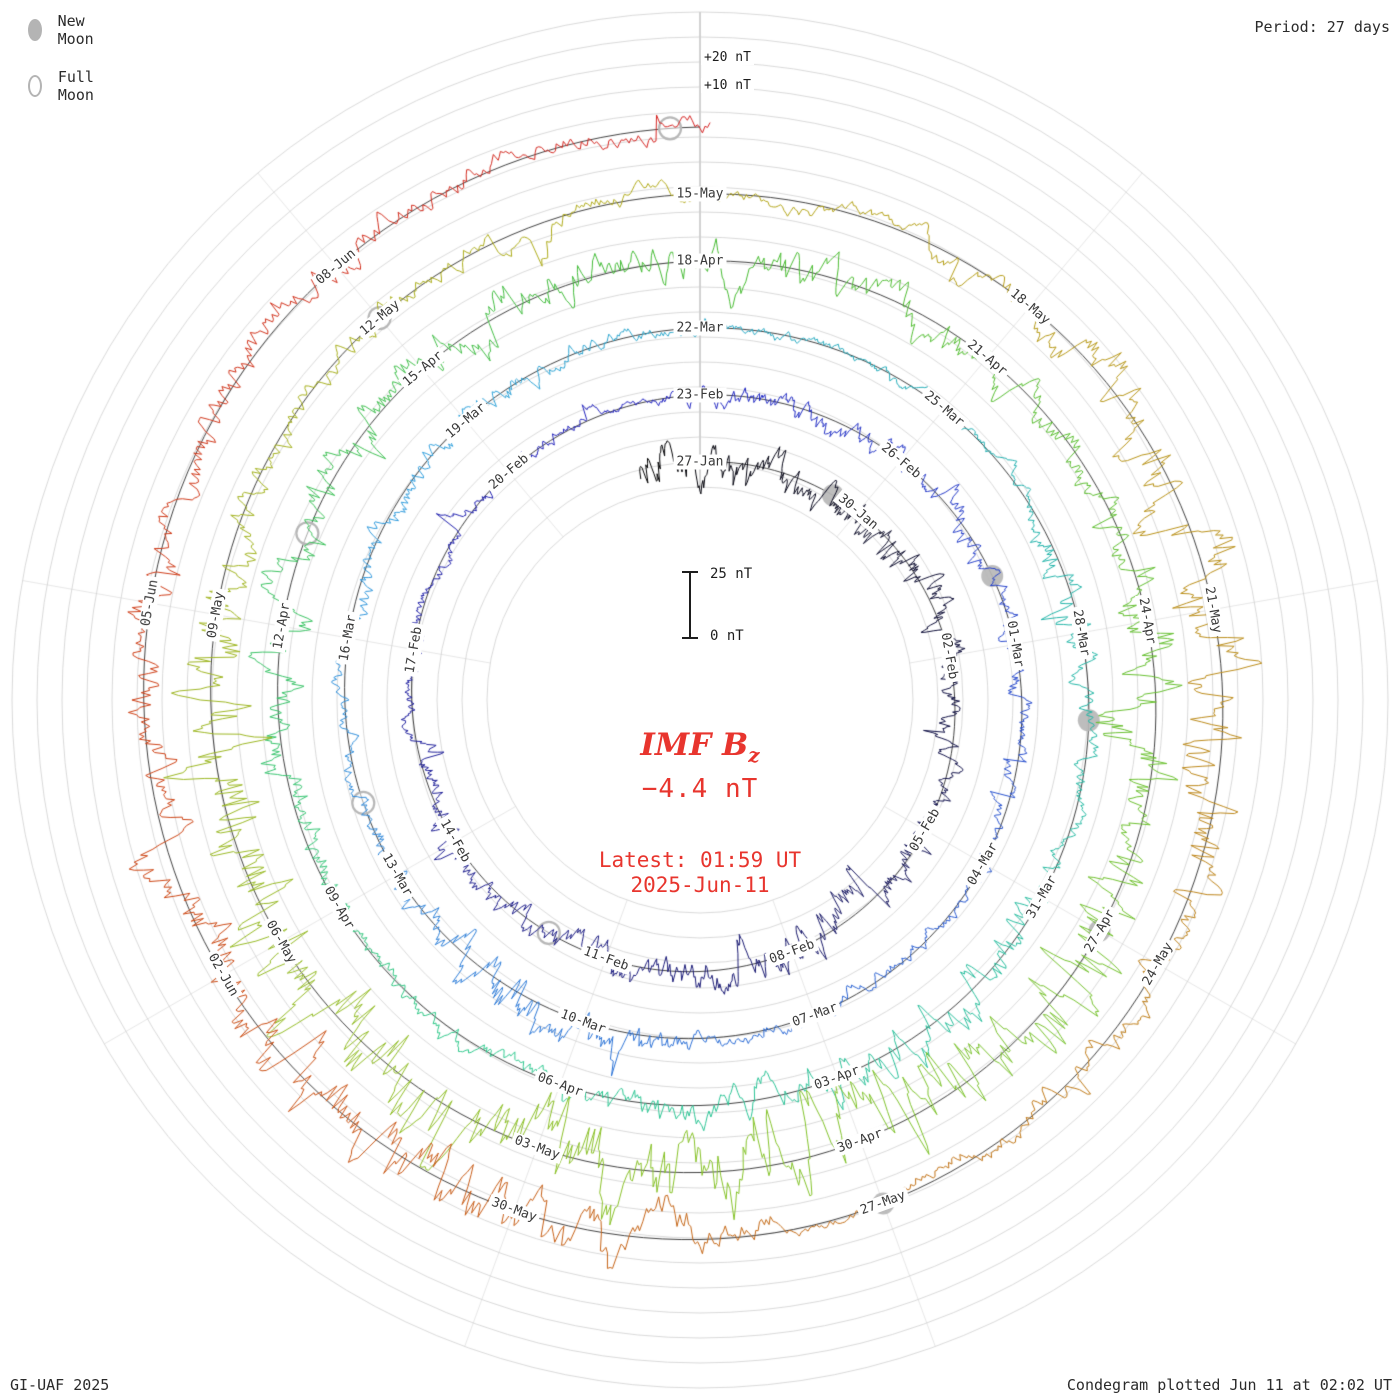 Image resolution: width=1400 pixels, height=1400 pixels. Describe the element at coordinates (1229, 1385) in the screenshot. I see `plotted-timestamp-label: Condegram plotted Jun 11 at 02:02 UT` at that location.